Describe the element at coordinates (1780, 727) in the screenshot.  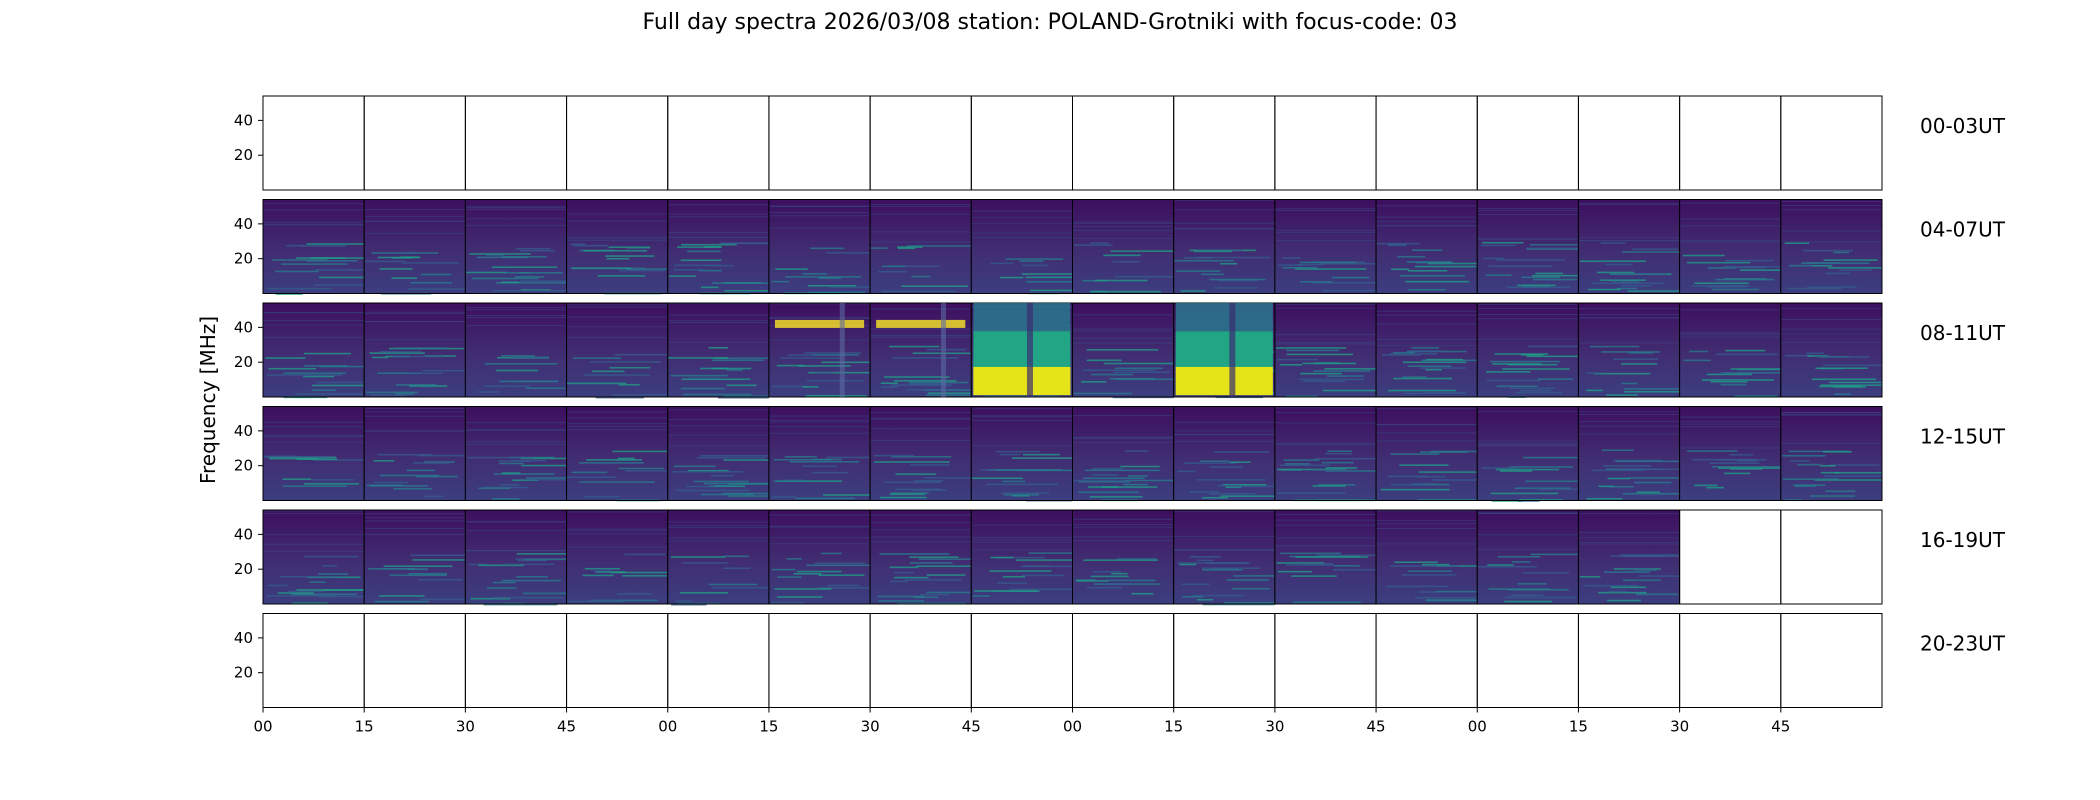
I see `x-tick-label: 45` at that location.